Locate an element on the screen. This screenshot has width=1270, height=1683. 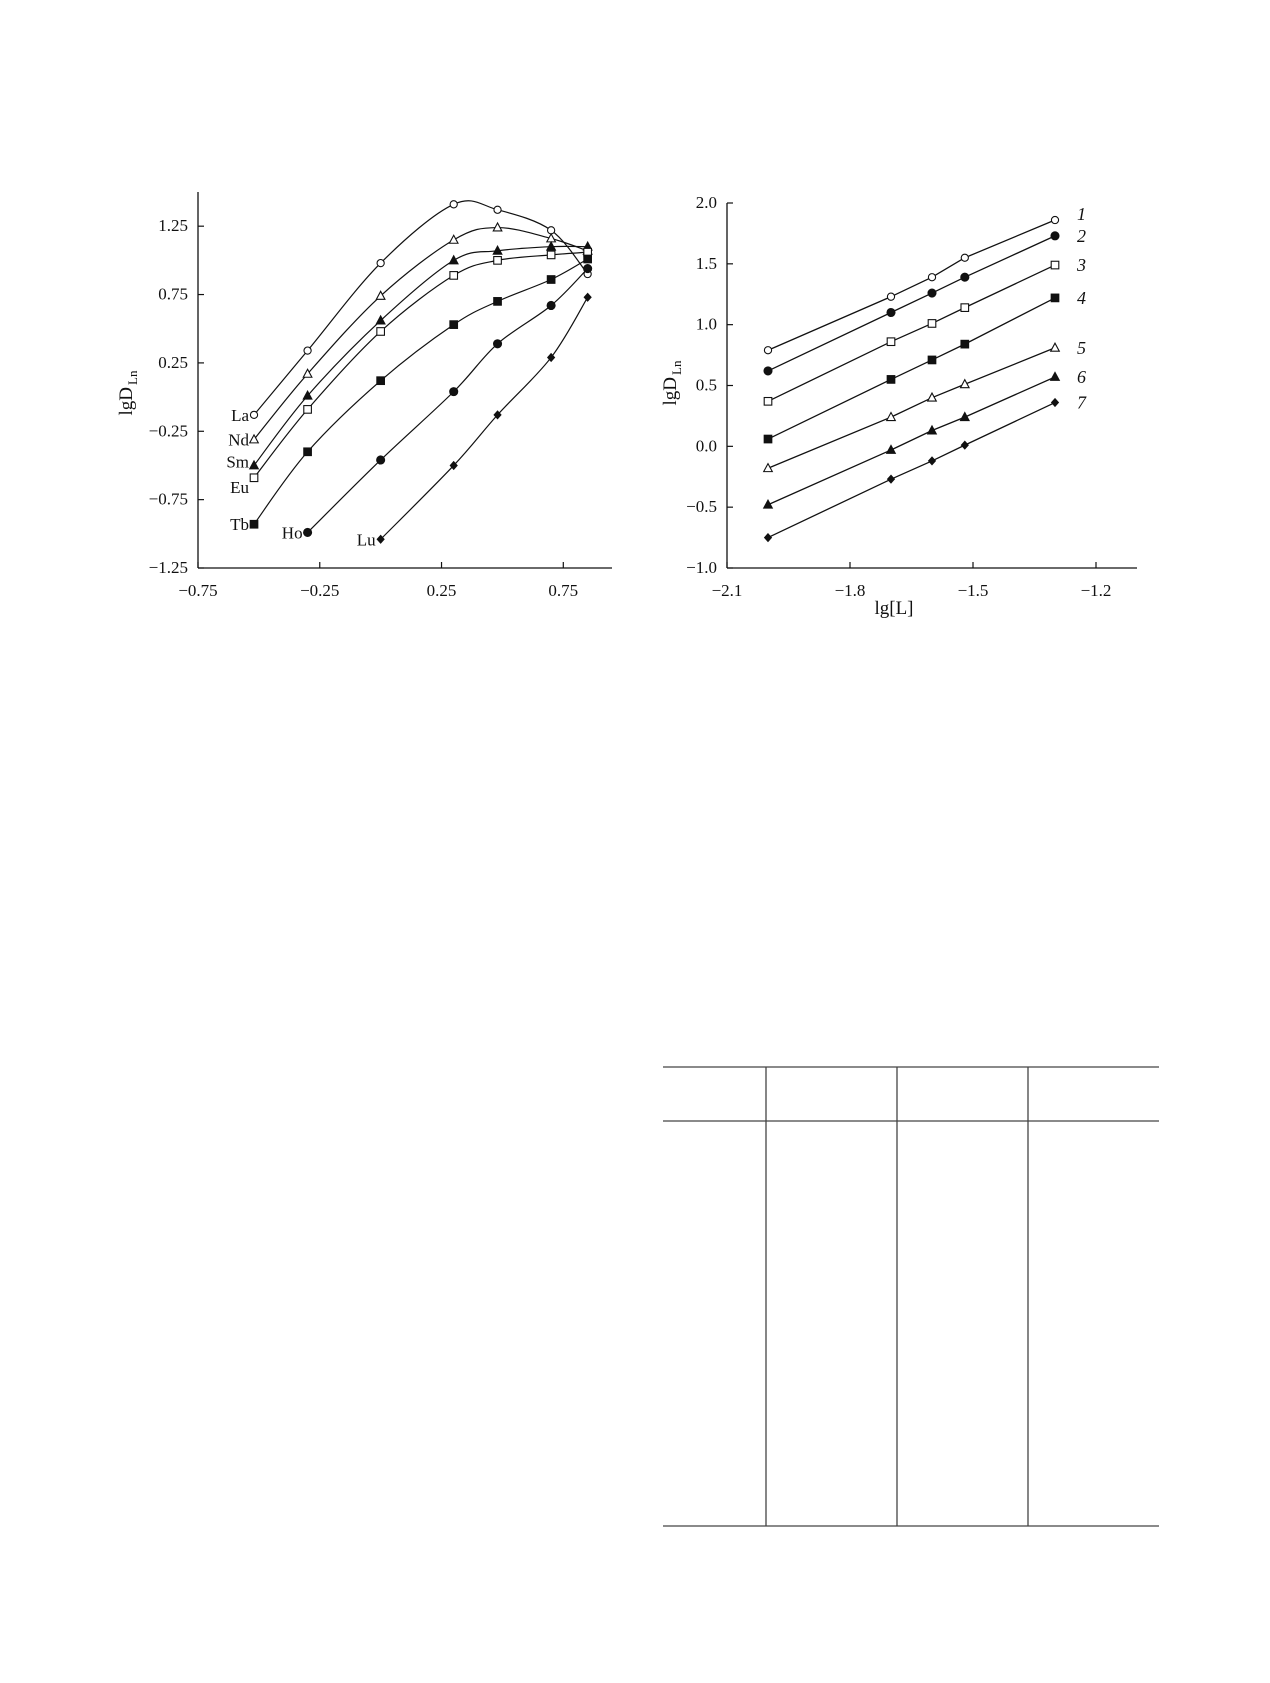
series-label: 2 is located at coordinates (1081, 236).